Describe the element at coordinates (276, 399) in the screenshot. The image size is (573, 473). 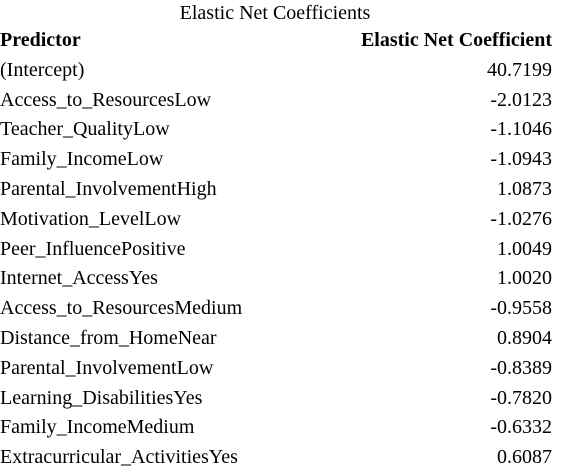
I see `table-row: Learning_DisabilitiesYes -0.7820` at that location.